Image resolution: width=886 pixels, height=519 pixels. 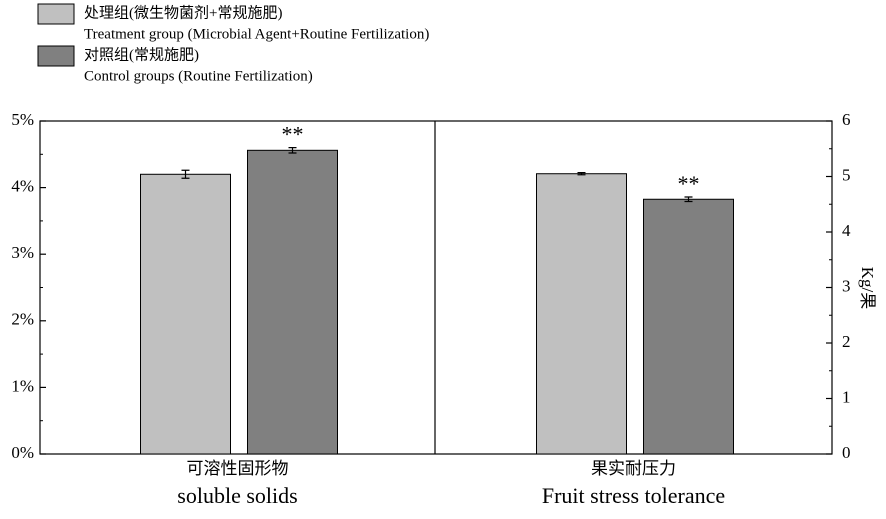 I want to click on x-tick-label: 果实耐压力, so click(x=633, y=468).